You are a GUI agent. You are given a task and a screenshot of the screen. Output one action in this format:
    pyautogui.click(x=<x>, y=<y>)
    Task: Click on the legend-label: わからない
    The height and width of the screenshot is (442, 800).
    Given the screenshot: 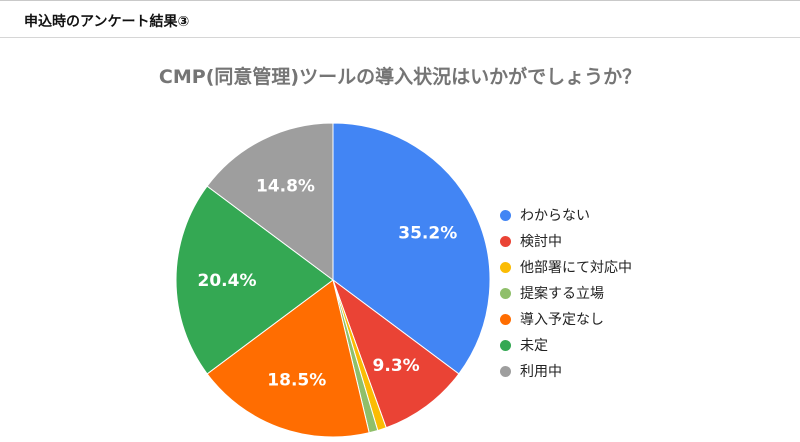 What is the action you would take?
    pyautogui.click(x=555, y=216)
    